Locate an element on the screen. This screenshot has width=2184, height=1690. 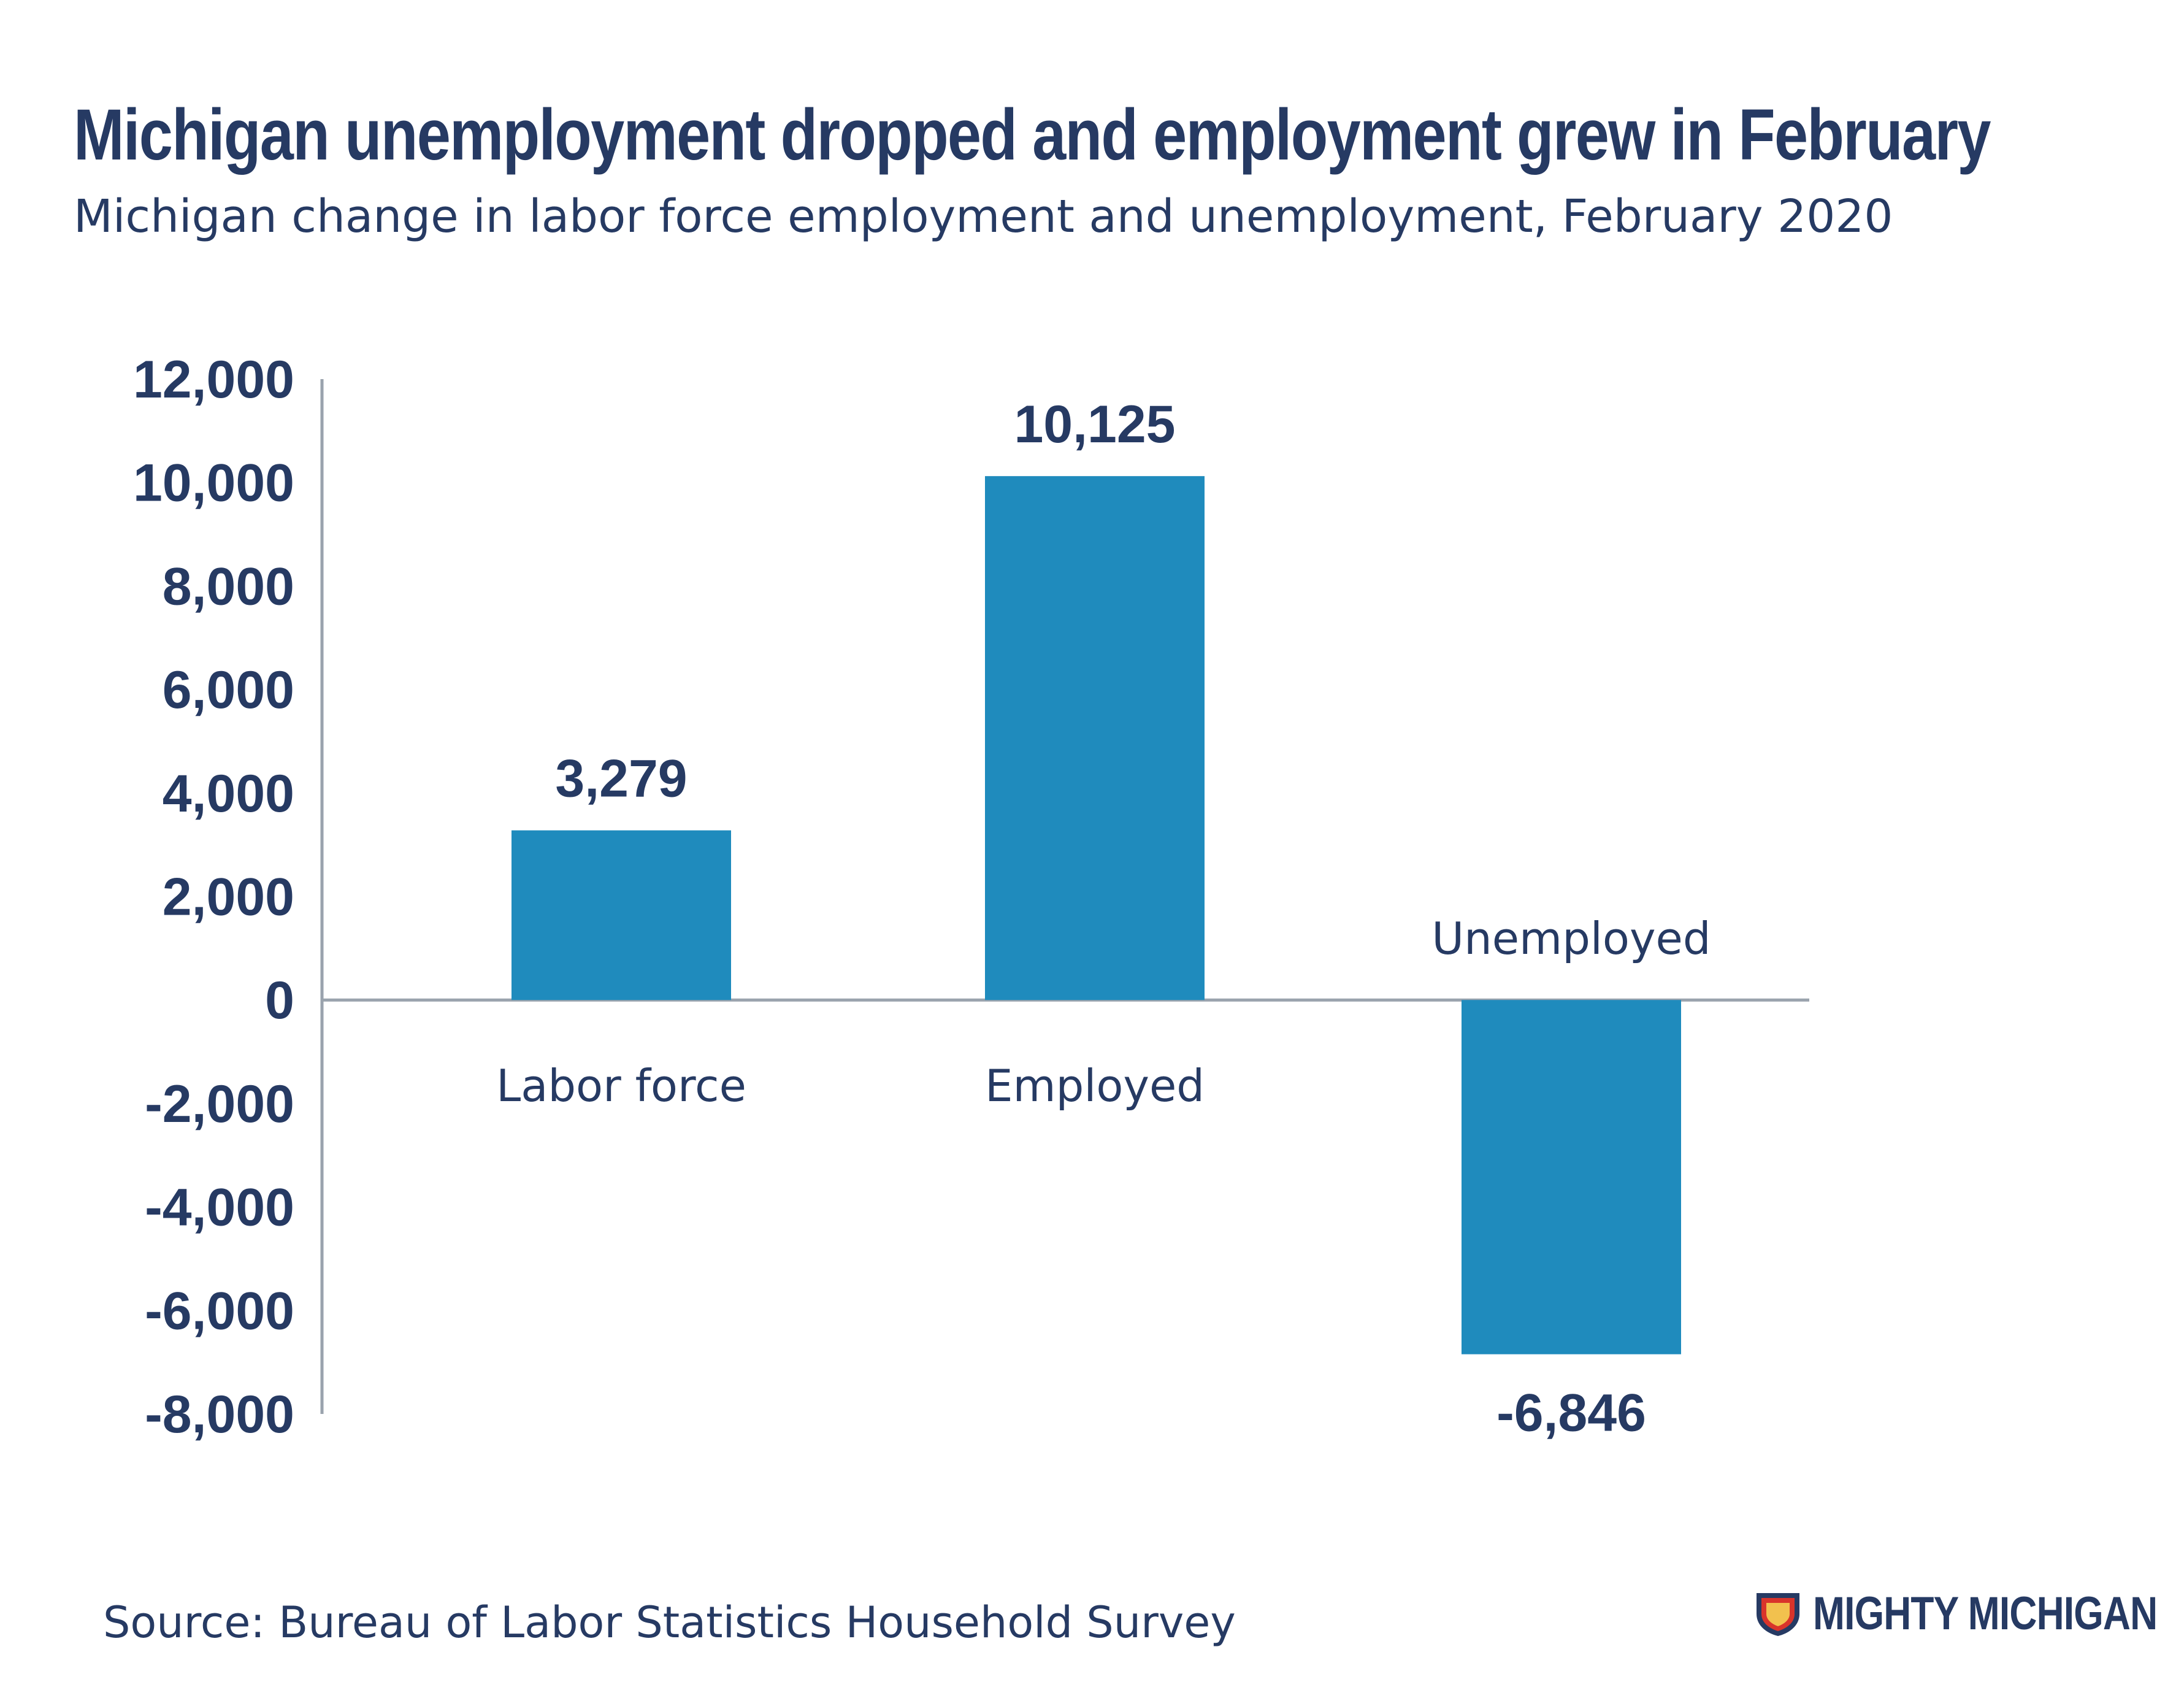
brand-logo: MIGHTY MICHIGAN is located at coordinates (1969, 1613).